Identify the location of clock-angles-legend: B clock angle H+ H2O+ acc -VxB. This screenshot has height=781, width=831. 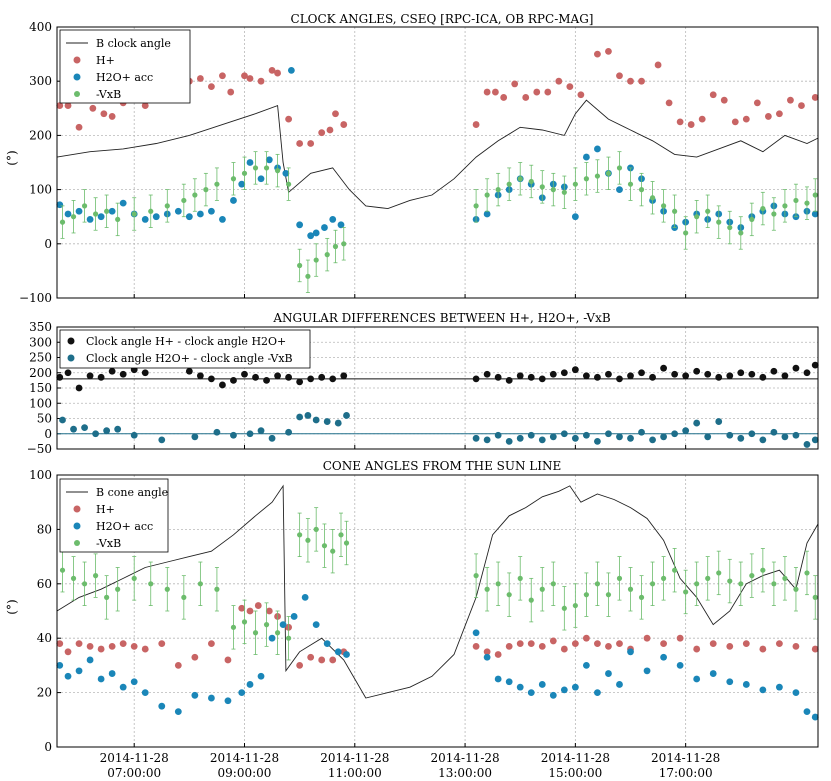
(125, 66).